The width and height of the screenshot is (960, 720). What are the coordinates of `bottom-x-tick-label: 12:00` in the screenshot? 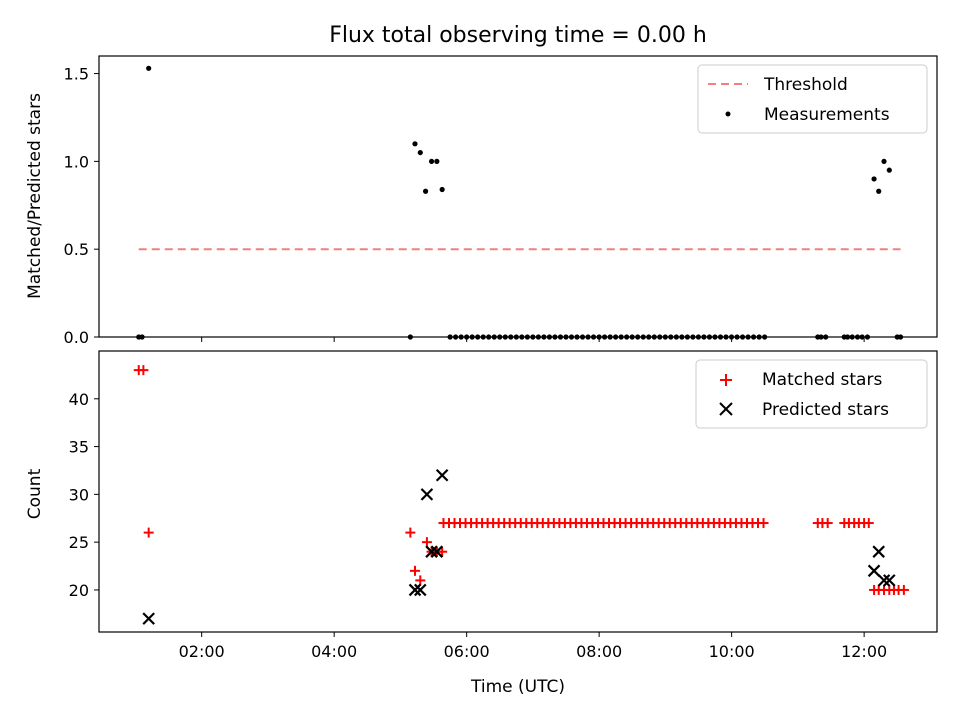 It's located at (864, 651).